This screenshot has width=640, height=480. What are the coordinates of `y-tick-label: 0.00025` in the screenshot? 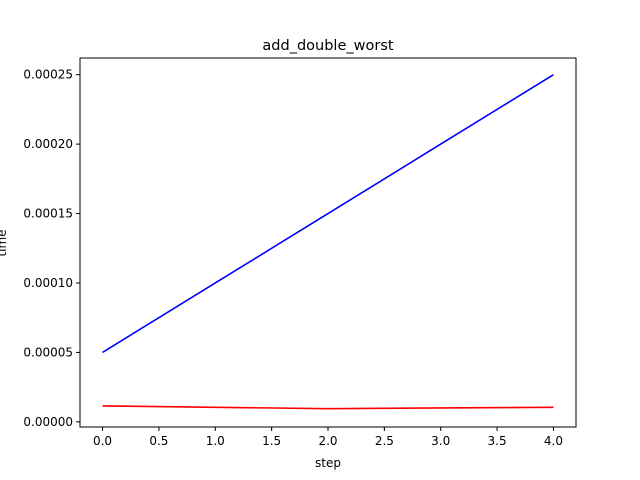 It's located at (48, 75).